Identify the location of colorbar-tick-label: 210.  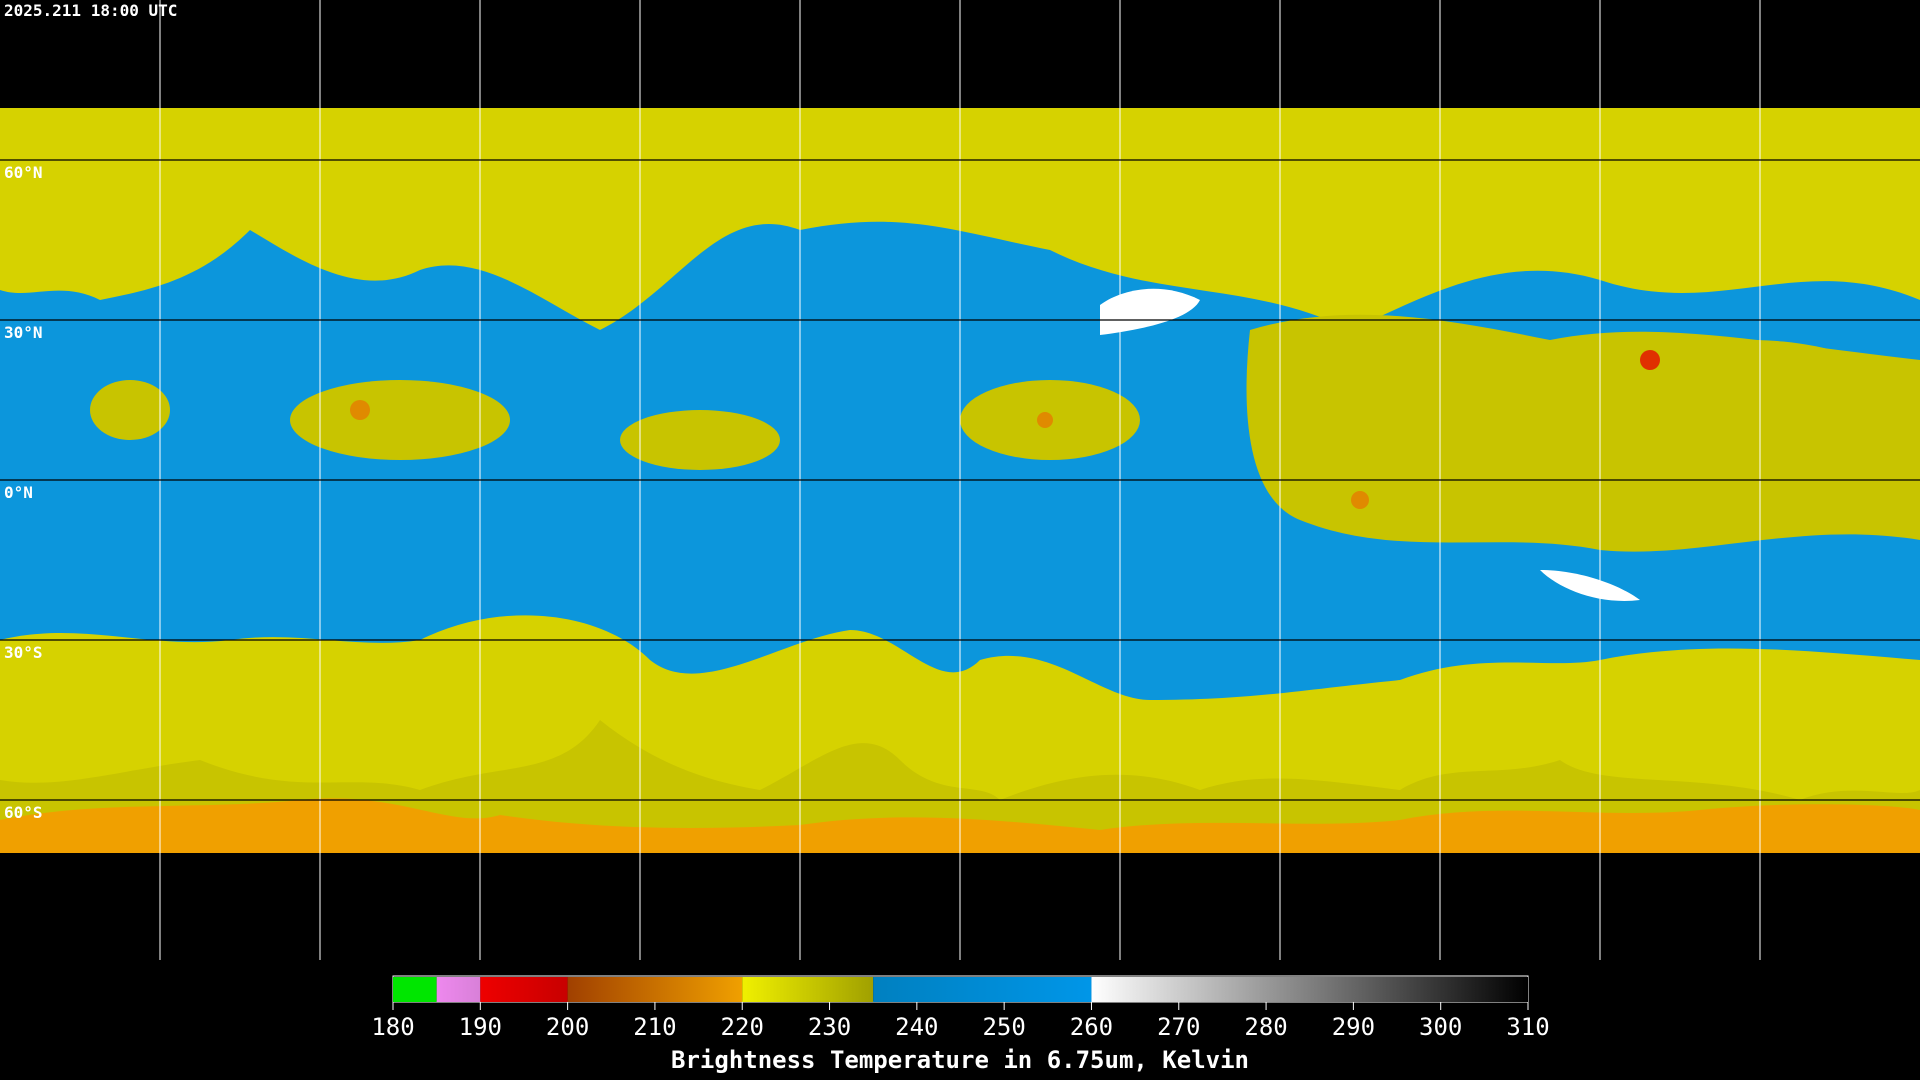
(654, 1027).